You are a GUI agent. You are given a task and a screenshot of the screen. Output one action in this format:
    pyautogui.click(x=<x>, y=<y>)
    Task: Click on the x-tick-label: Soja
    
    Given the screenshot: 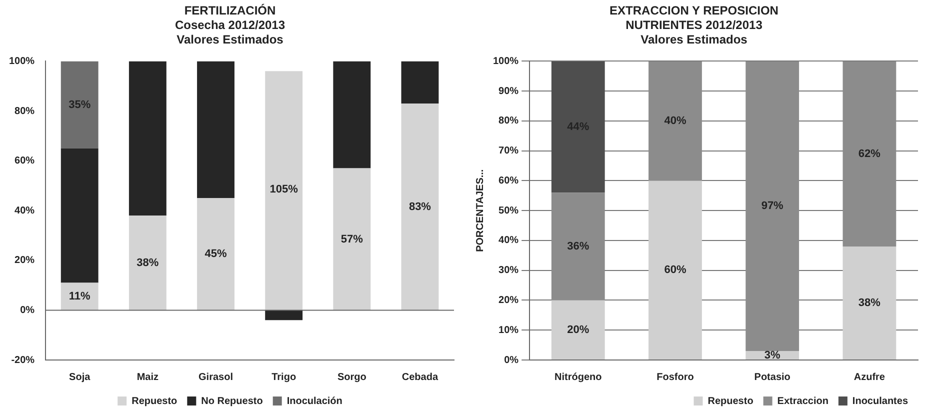 What is the action you would take?
    pyautogui.click(x=80, y=377)
    